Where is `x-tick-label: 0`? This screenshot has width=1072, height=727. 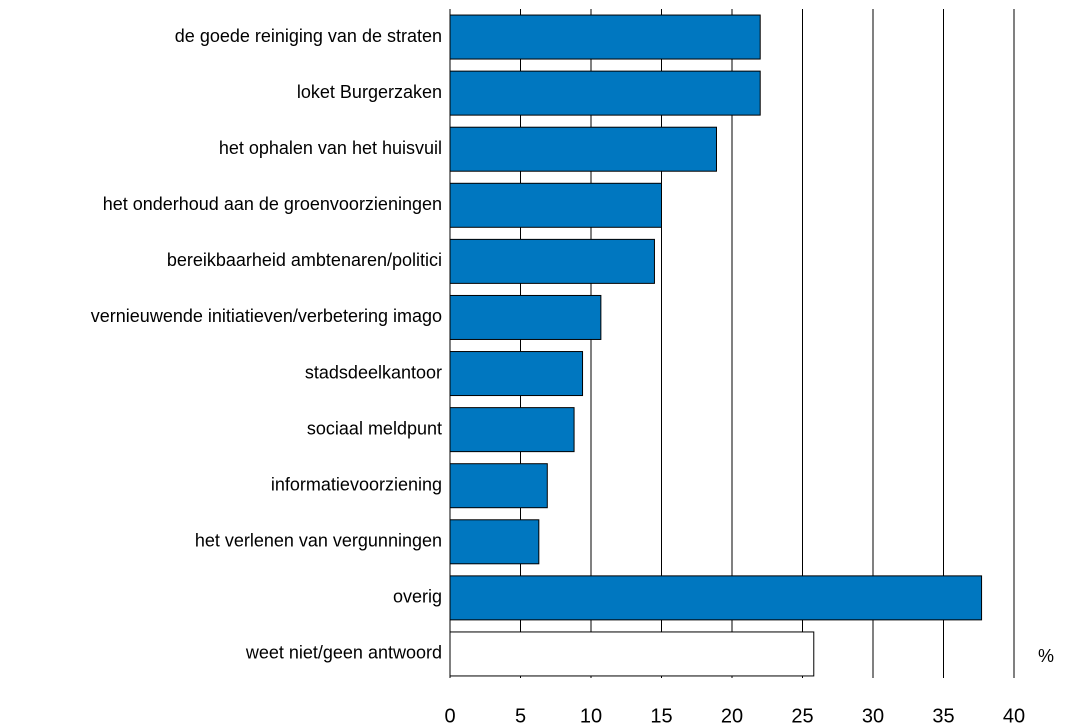
x-tick-label: 0 is located at coordinates (449, 716).